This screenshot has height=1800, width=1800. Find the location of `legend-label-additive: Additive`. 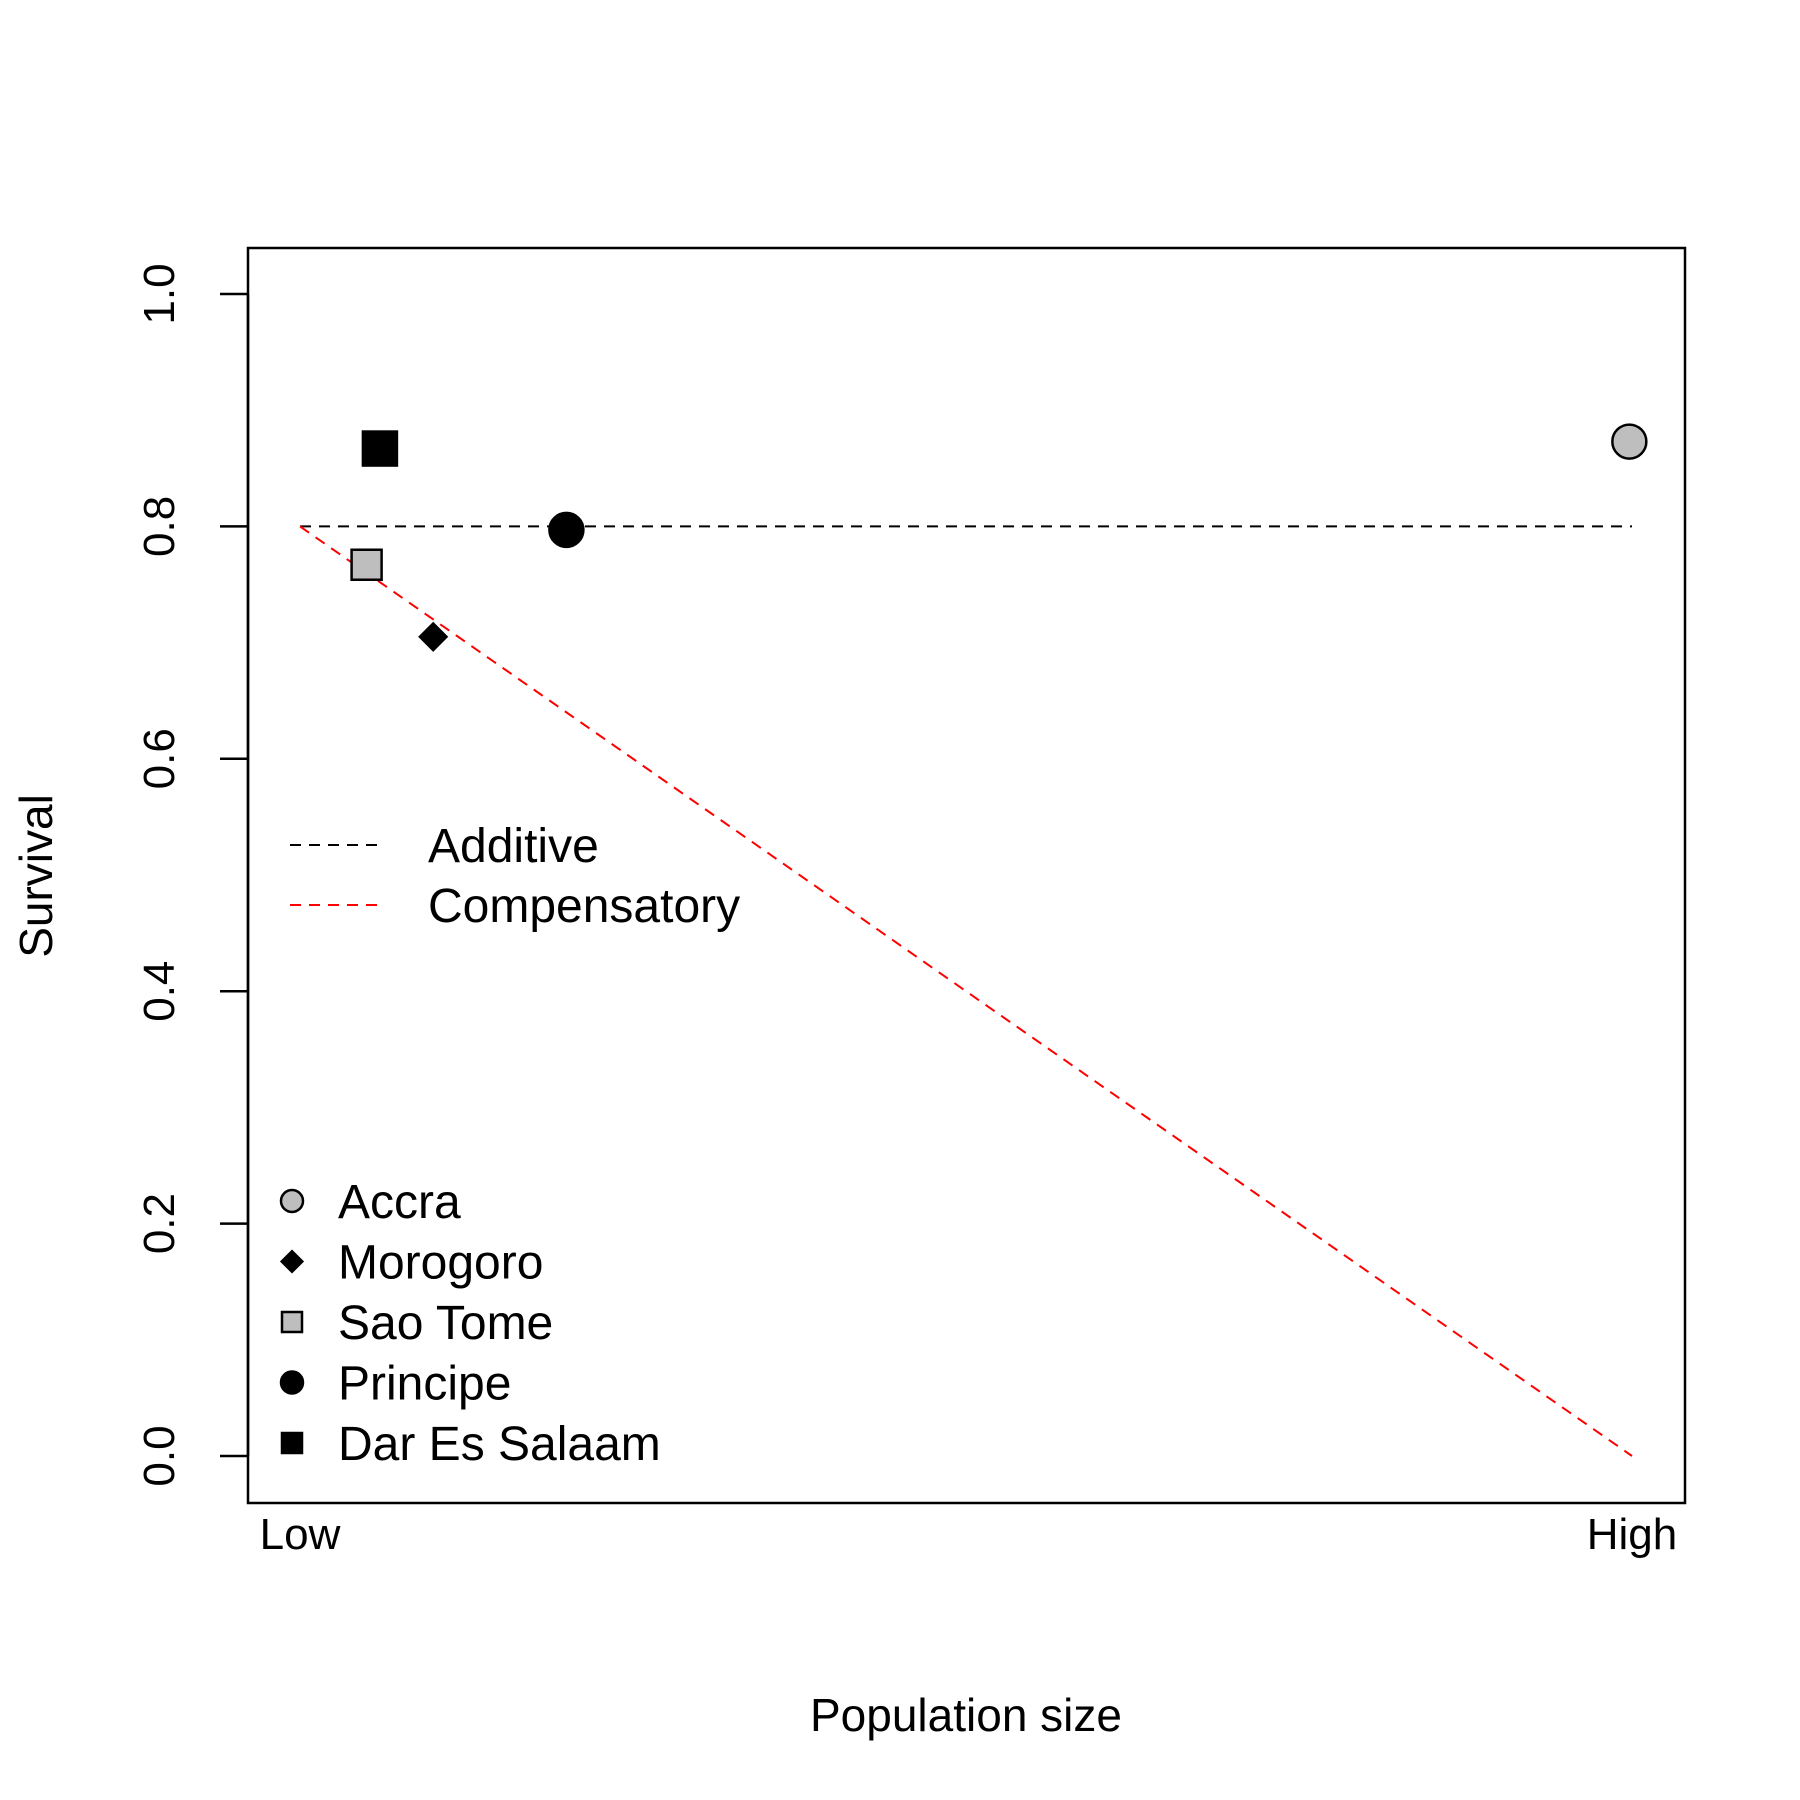

legend-label-additive: Additive is located at coordinates (513, 846).